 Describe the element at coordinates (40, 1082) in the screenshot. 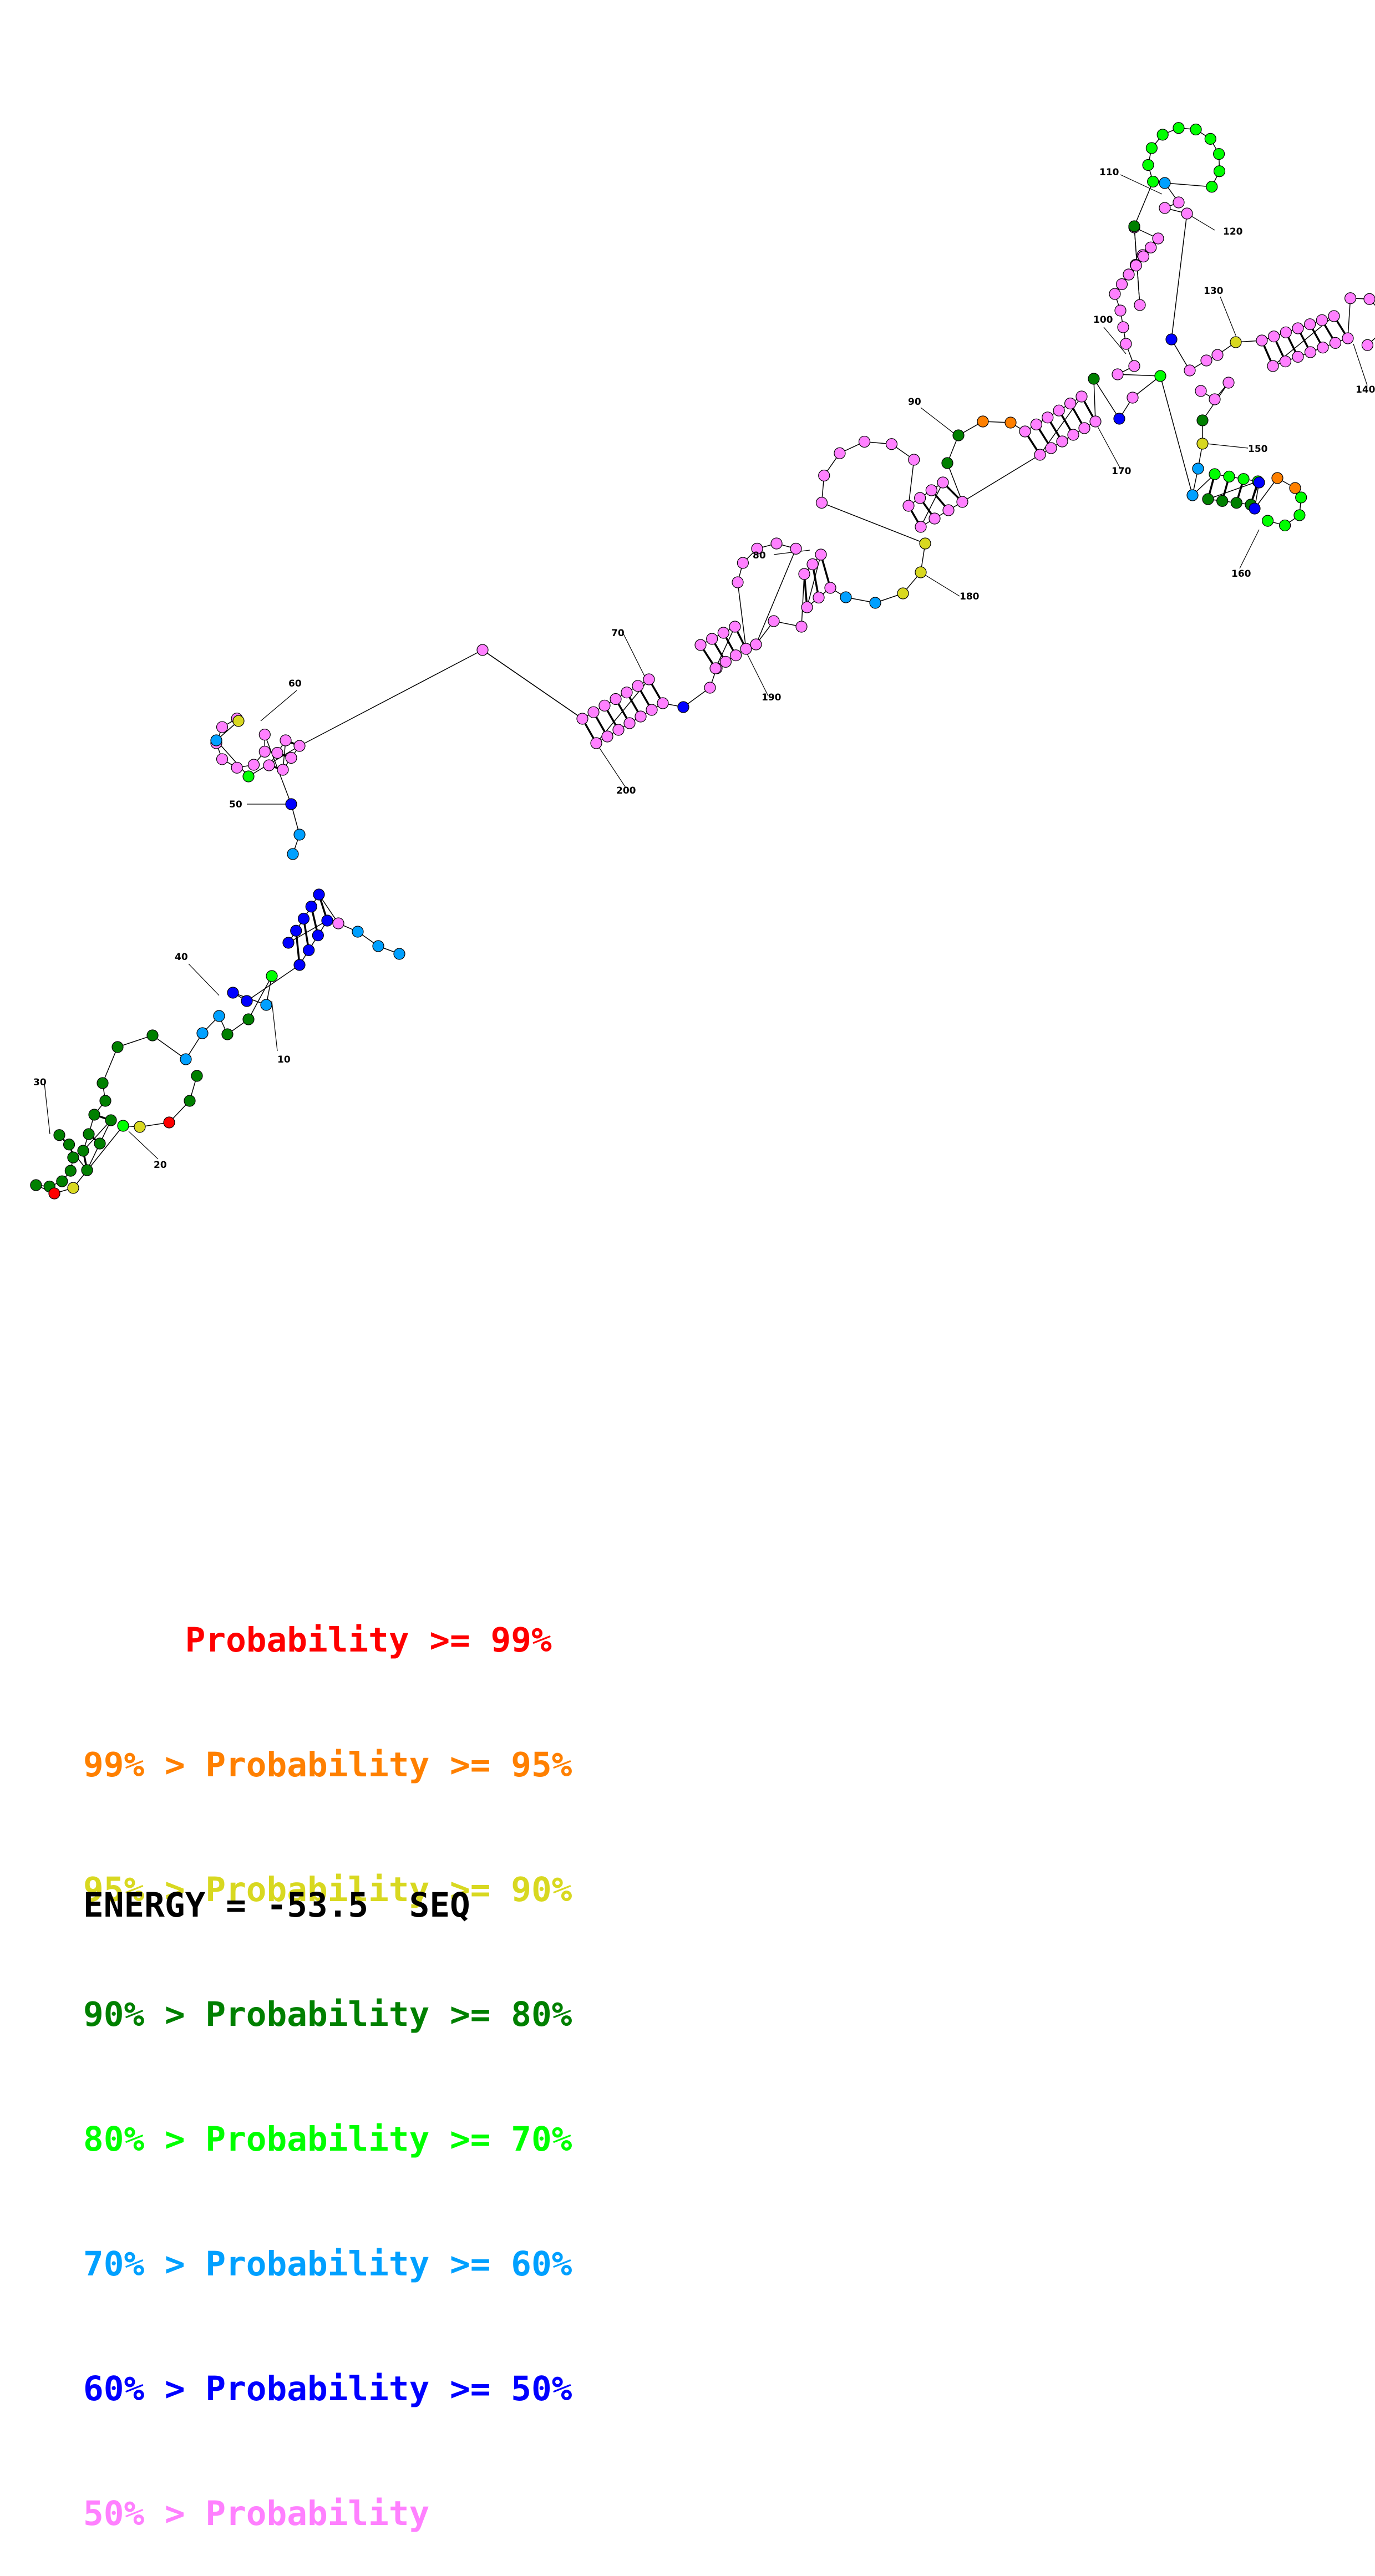

I see `position-label: 30` at that location.